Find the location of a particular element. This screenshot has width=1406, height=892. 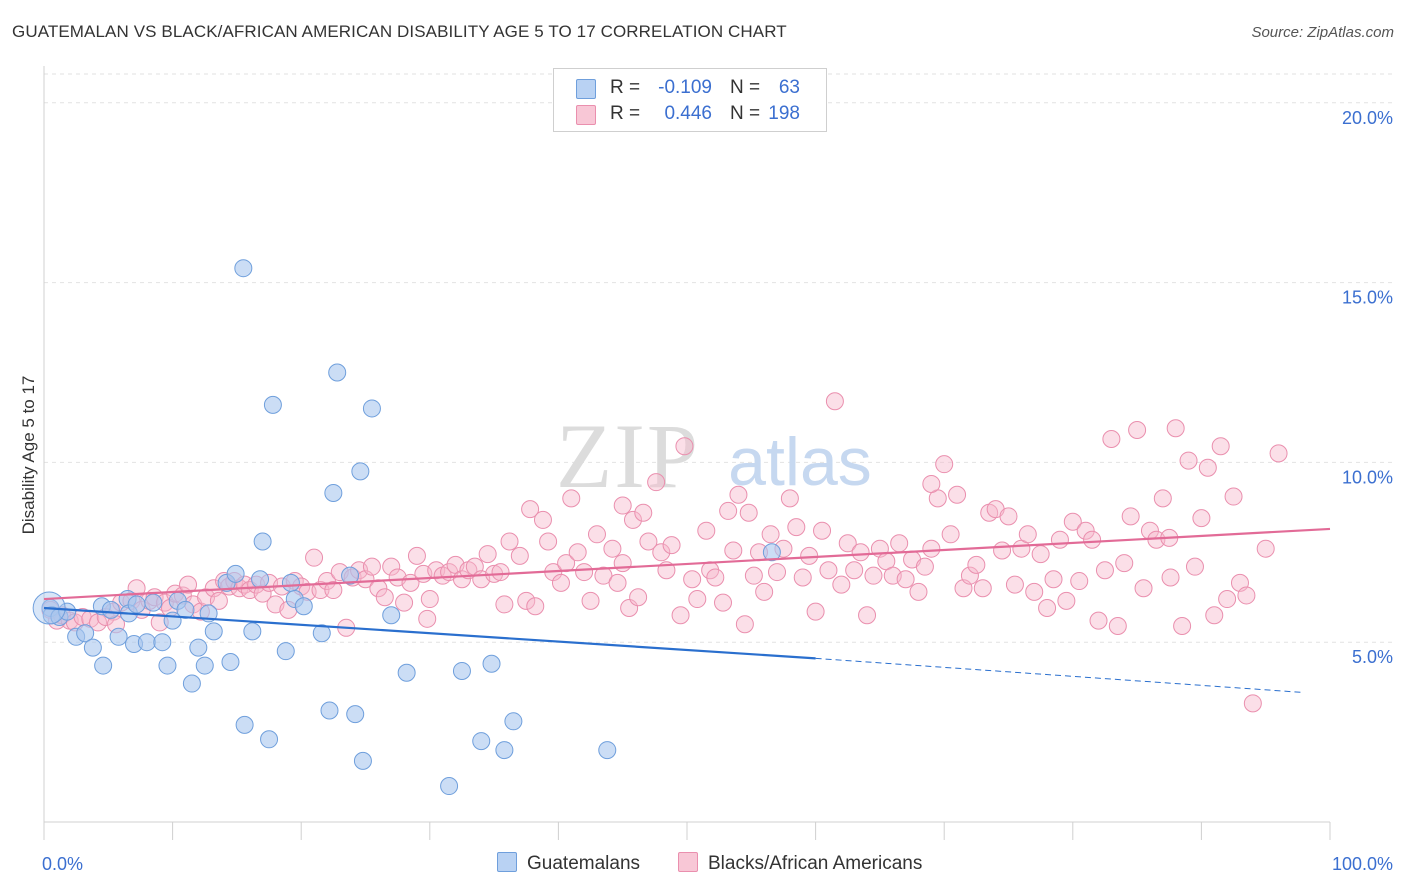

y-axis-label: Disability Age 5 to 17 is located at coordinates (28, 455).